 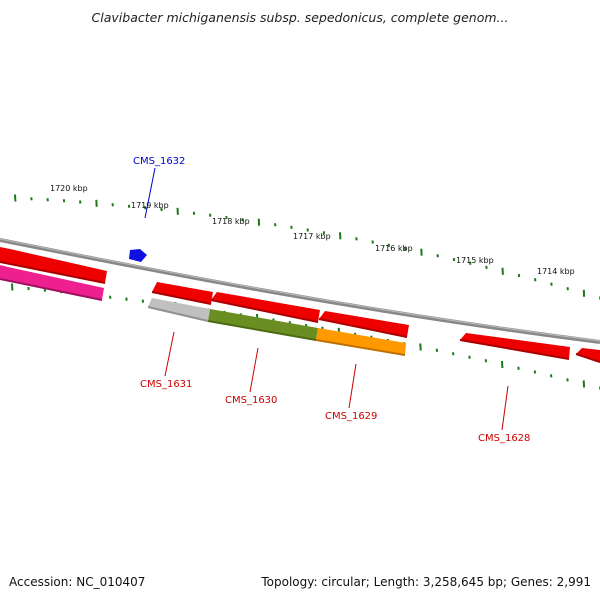 What do you see at coordinates (254, 370) in the screenshot?
I see `gene-cms-1630-leader` at bounding box center [254, 370].